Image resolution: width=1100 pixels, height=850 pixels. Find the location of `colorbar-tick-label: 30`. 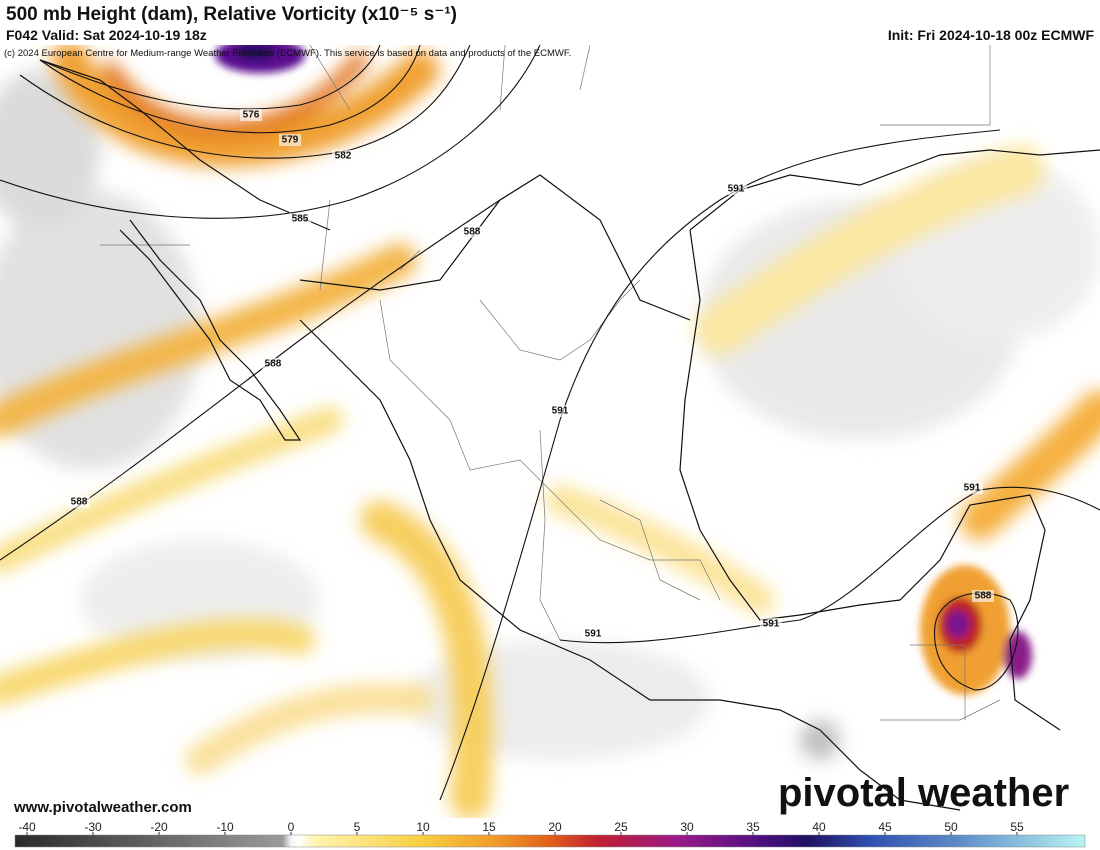

colorbar-tick-label: 30 is located at coordinates (687, 827).